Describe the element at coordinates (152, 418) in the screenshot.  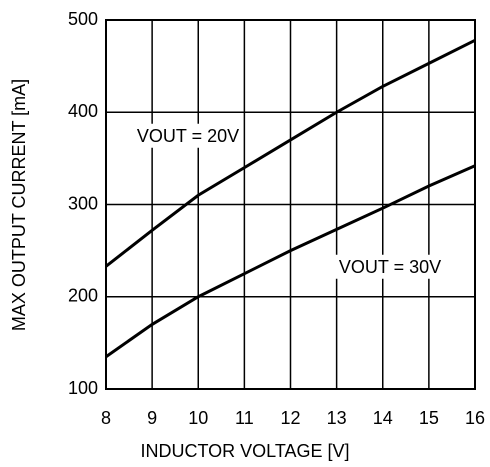
I see `x-tick-label: 9` at that location.